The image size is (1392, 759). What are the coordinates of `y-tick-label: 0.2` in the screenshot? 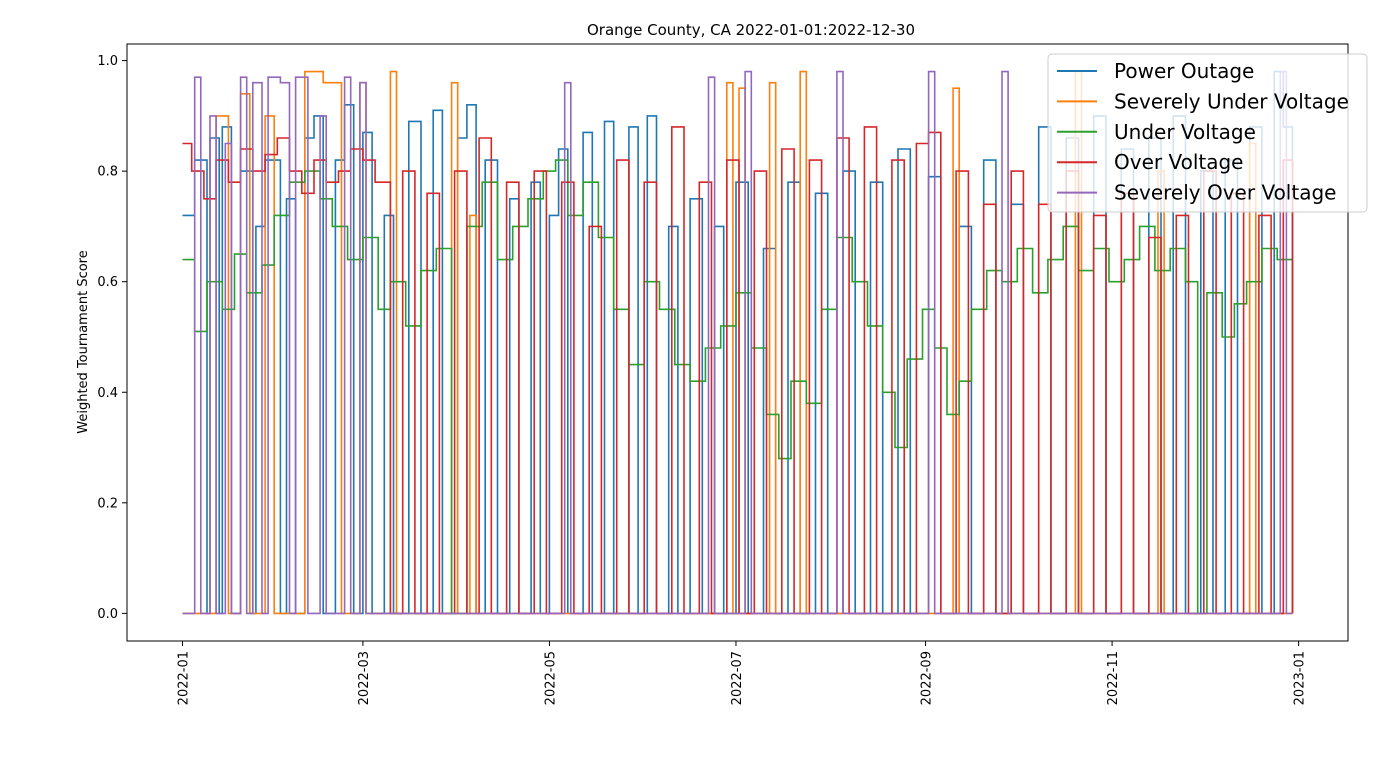 It's located at (107, 503).